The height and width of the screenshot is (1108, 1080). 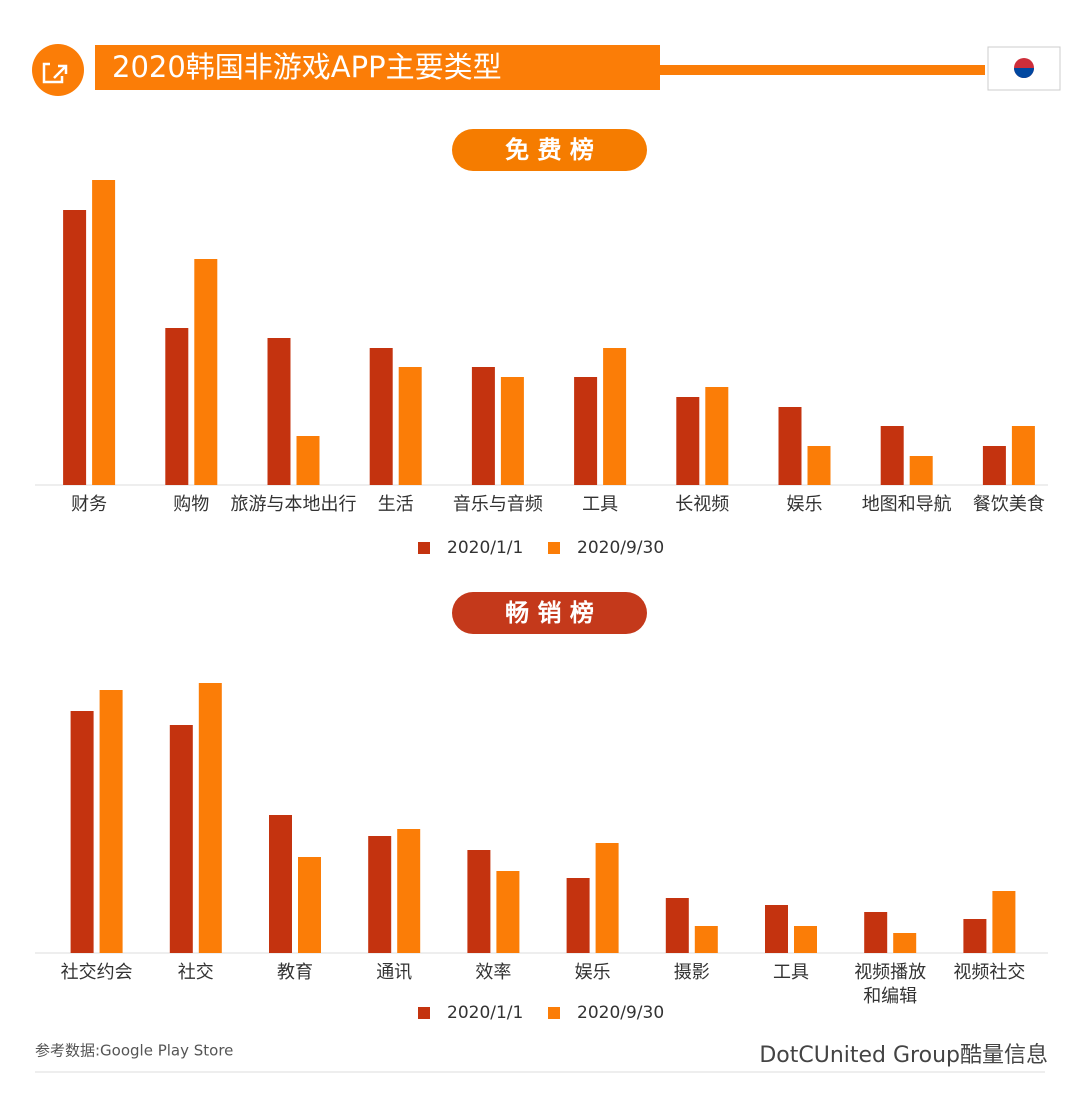 I want to click on x-tick-label: 社交, so click(x=196, y=972).